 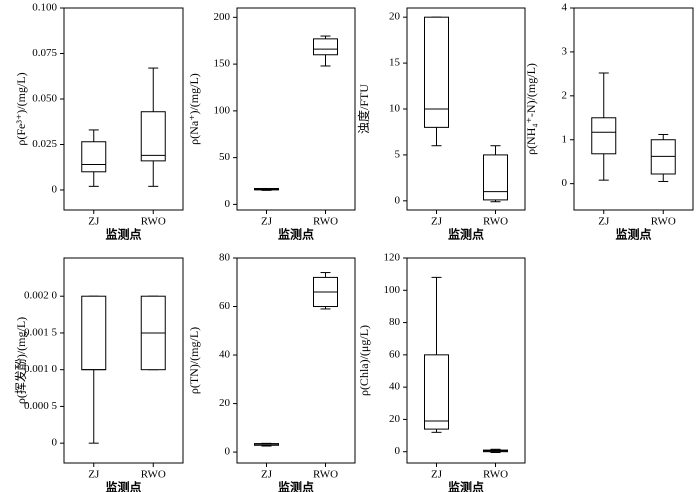 I want to click on y-tick-label: 0.050, so click(x=44, y=99).